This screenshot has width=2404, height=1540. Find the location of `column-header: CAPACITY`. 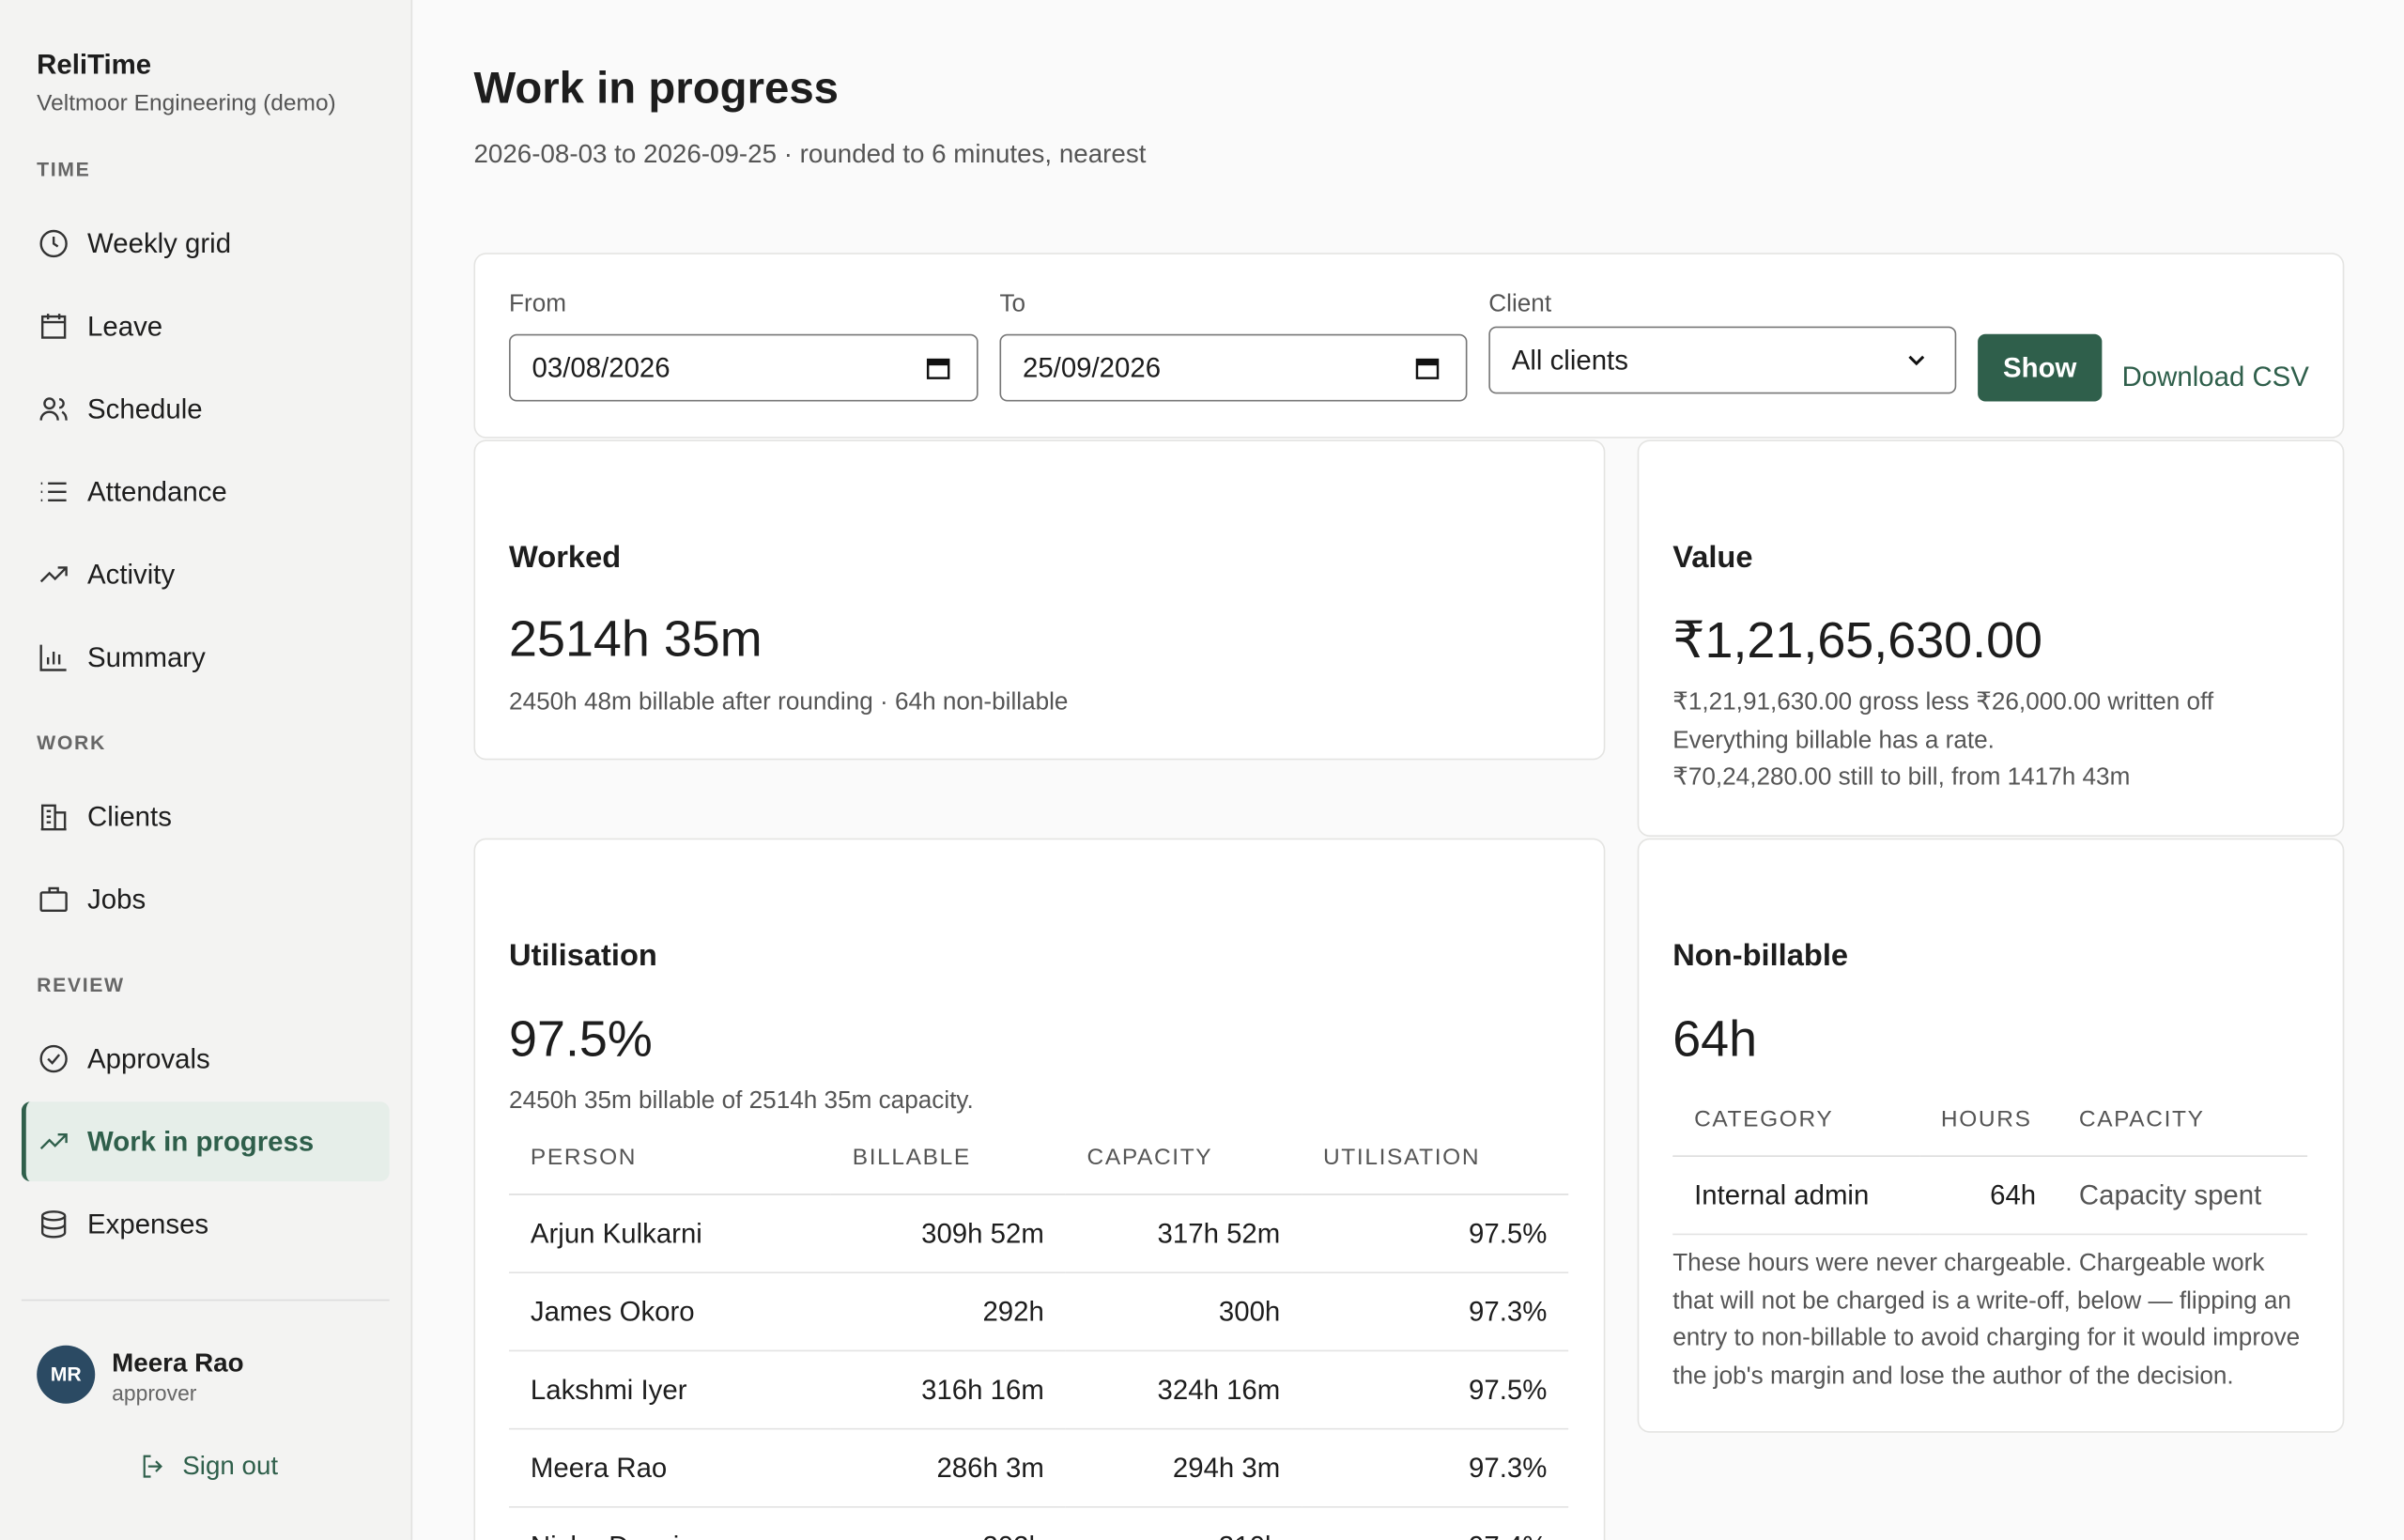

column-header: CAPACITY is located at coordinates (1183, 1157).